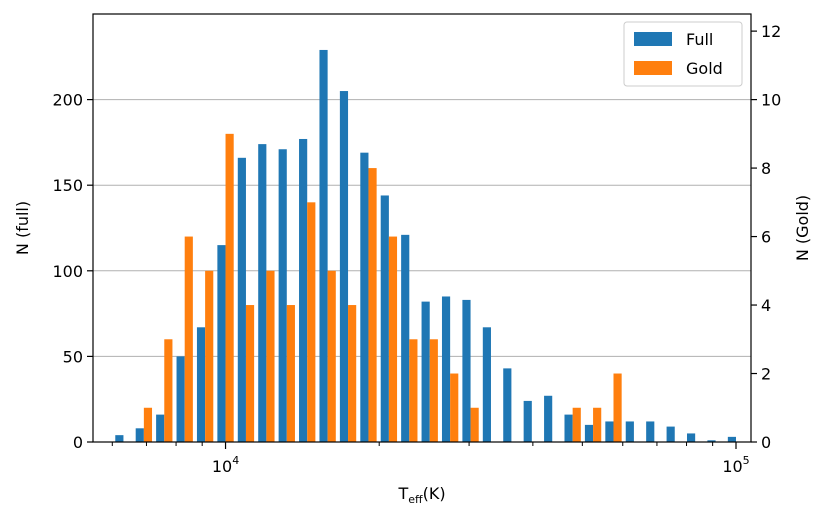 Image resolution: width=831 pixels, height=517 pixels. Describe the element at coordinates (766, 168) in the screenshot. I see `y-right-tick-label: 8` at that location.